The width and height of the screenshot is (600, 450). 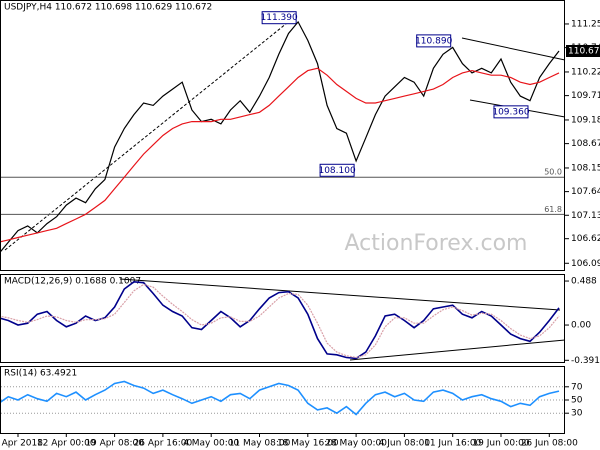 I want to click on x-tick-label: 26 Apr 16:00, so click(x=163, y=444).